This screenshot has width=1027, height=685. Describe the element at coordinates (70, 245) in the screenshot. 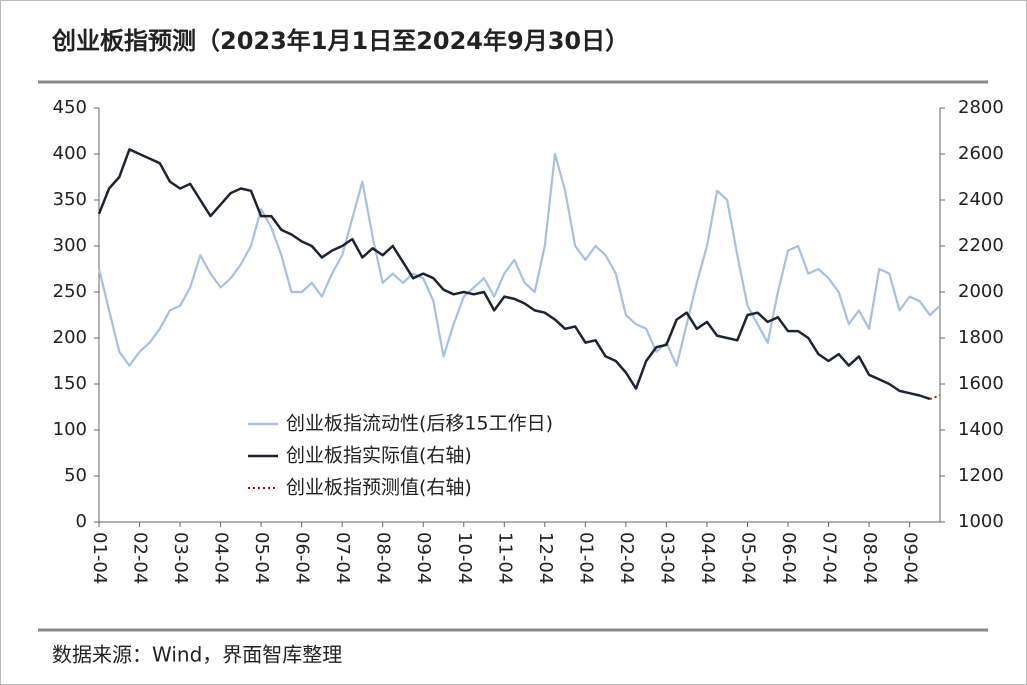

I see `y-tick-label: 300` at that location.